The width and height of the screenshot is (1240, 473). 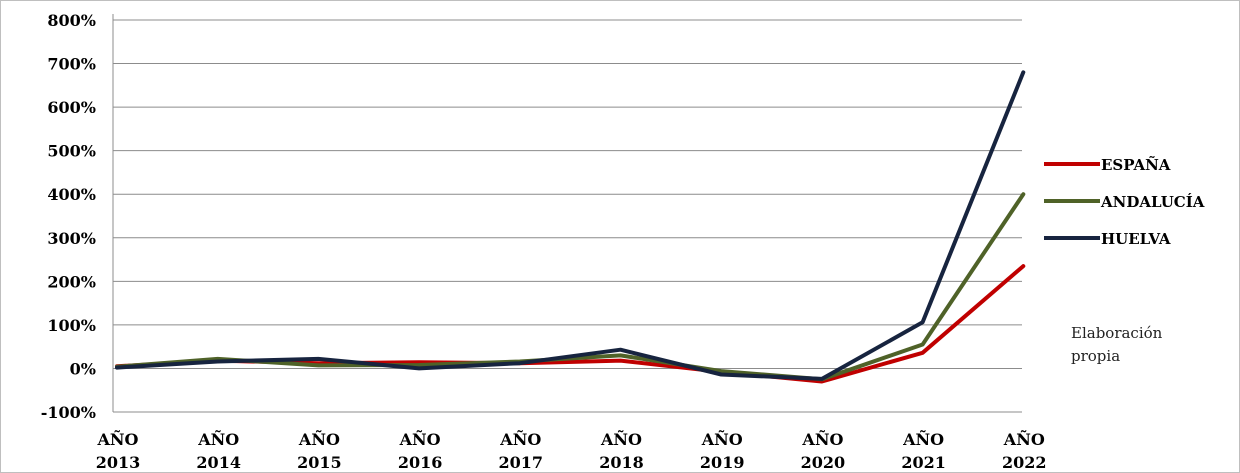 I want to click on x-tick-label-line: 2020, so click(x=823, y=462).